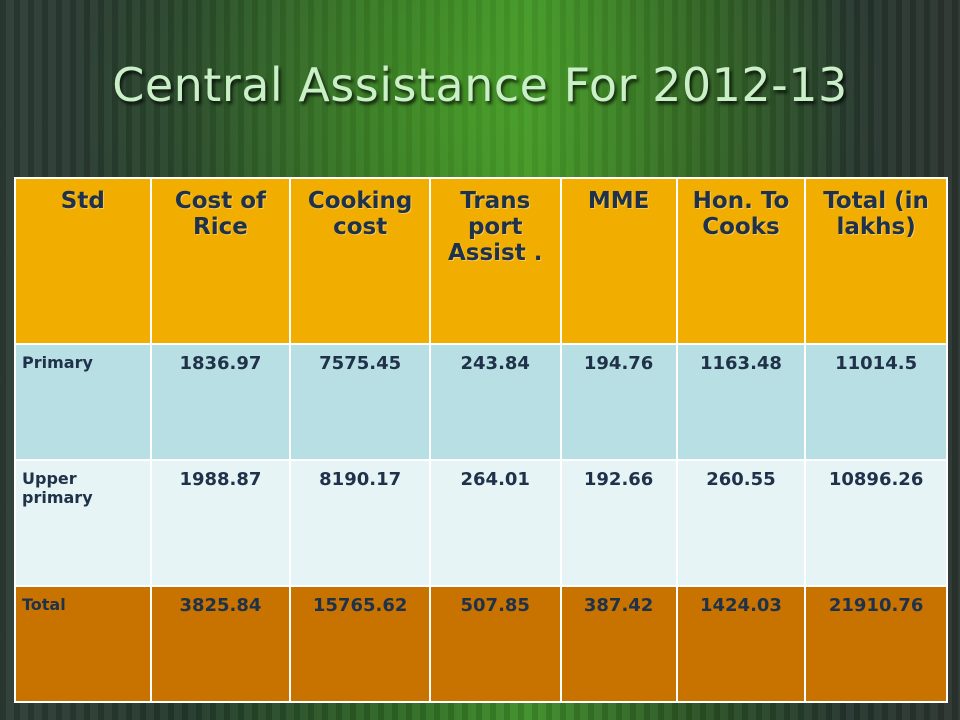  Describe the element at coordinates (360, 644) in the screenshot. I see `cell-cooking-cost: 15765.62` at that location.